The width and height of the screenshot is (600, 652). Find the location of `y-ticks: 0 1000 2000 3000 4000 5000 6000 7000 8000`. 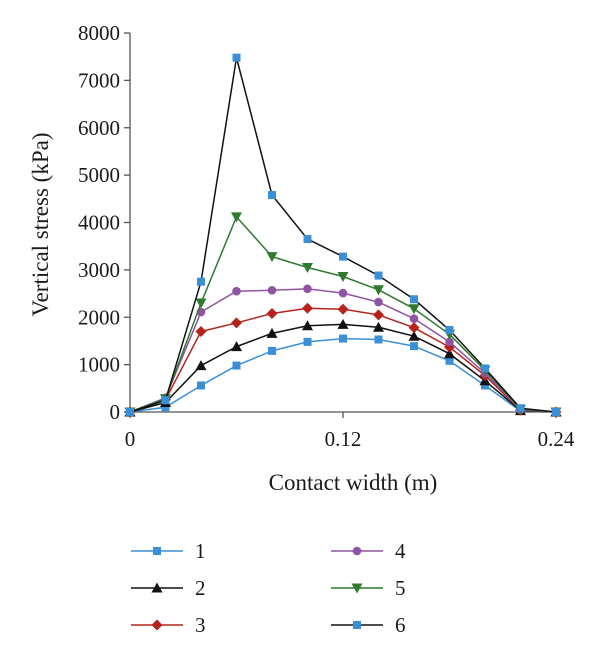

y-ticks: 0 1000 2000 3000 4000 5000 6000 7000 8000 is located at coordinates (104, 222).